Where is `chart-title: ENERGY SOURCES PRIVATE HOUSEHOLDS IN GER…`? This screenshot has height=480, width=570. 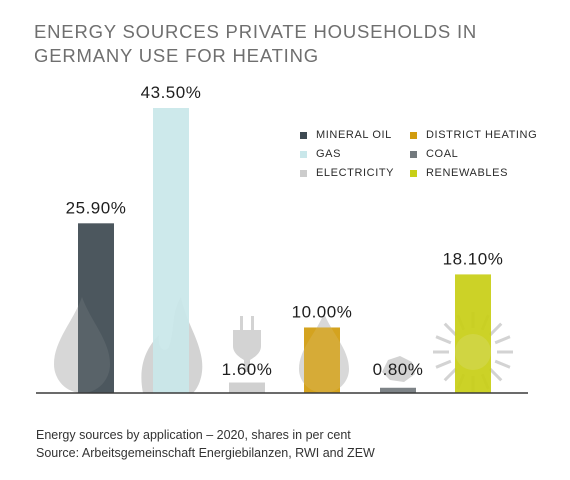
chart-title: ENERGY SOURCES PRIVATE HOUSEHOLDS IN GER… is located at coordinates (256, 43).